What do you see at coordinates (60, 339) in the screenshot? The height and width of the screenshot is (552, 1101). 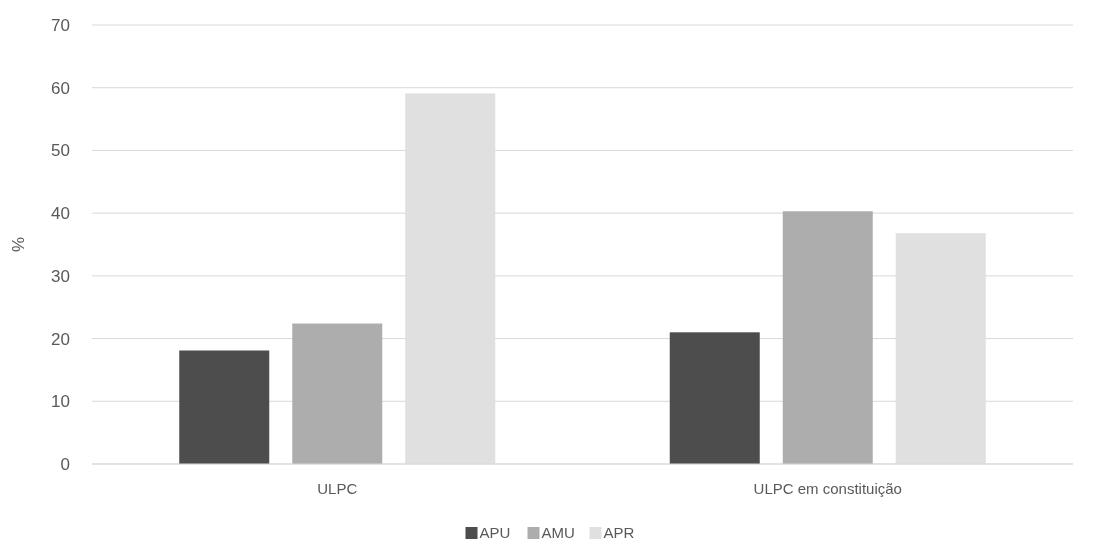 I see `y-tick-label: 20` at bounding box center [60, 339].